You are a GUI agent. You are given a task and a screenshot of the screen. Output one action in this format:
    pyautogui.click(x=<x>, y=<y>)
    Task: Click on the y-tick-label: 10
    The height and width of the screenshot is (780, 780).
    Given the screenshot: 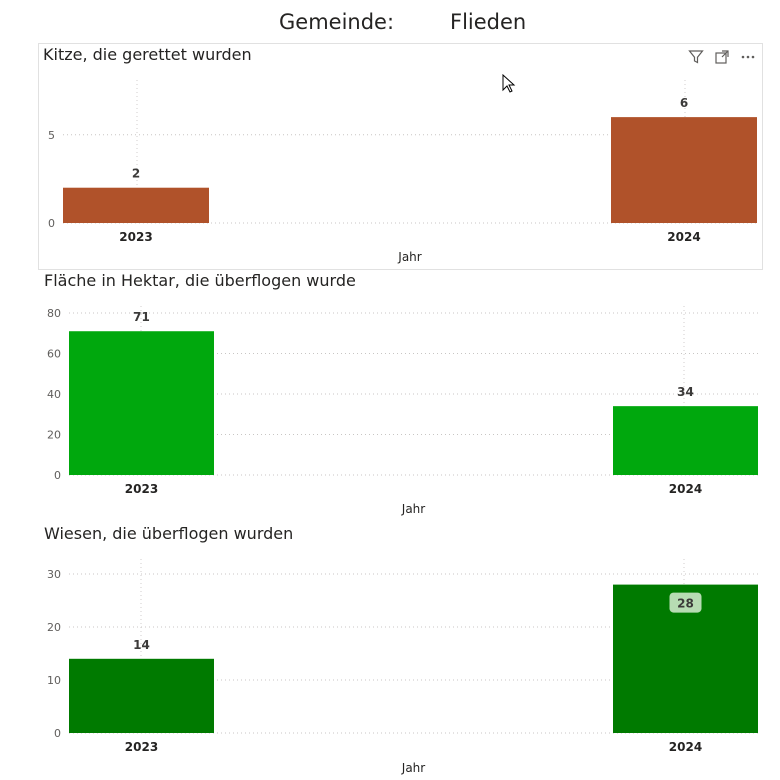 What is the action you would take?
    pyautogui.click(x=54, y=680)
    